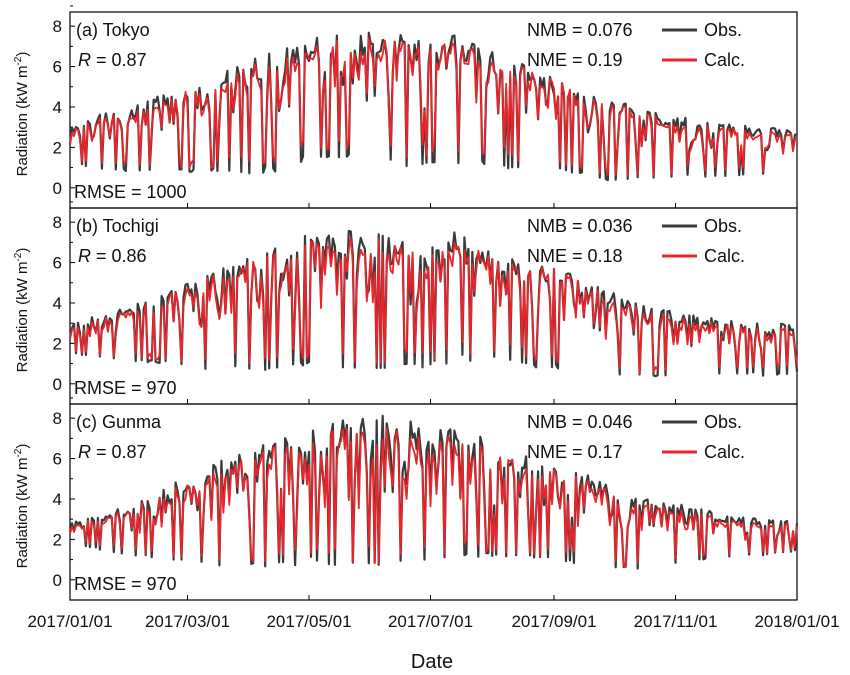 This screenshot has height=675, width=850. What do you see at coordinates (117, 226) in the screenshot?
I see `panel-title: (b) Tochigi` at bounding box center [117, 226].